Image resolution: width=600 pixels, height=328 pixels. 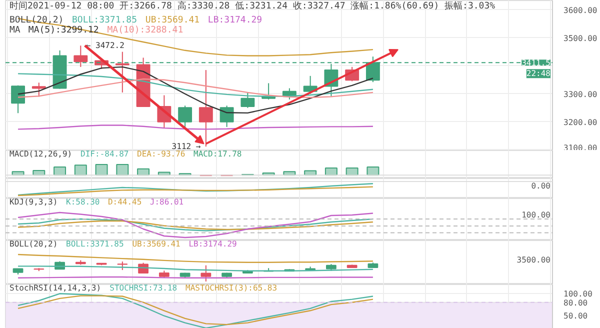 I want to click on y-tick-label: 3200.00, so click(x=581, y=122).